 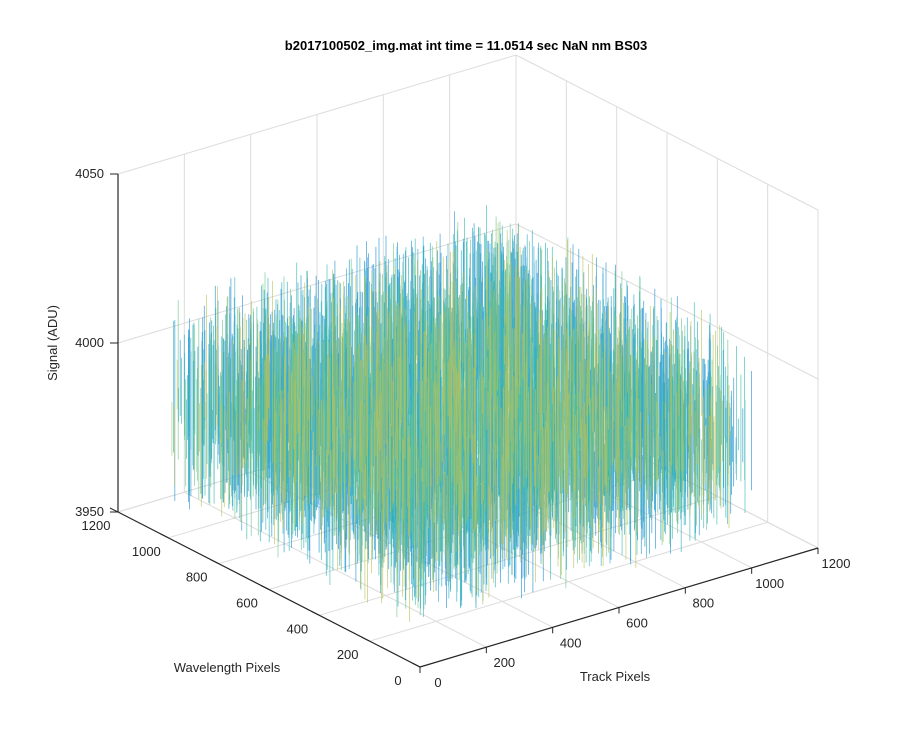 I want to click on x-tick-label: 400, so click(x=571, y=642).